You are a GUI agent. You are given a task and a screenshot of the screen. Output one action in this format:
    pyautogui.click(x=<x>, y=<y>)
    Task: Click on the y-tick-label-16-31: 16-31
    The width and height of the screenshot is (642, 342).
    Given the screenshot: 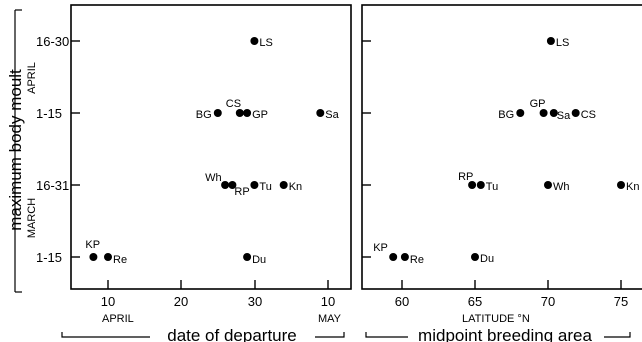 What is the action you would take?
    pyautogui.click(x=52, y=185)
    